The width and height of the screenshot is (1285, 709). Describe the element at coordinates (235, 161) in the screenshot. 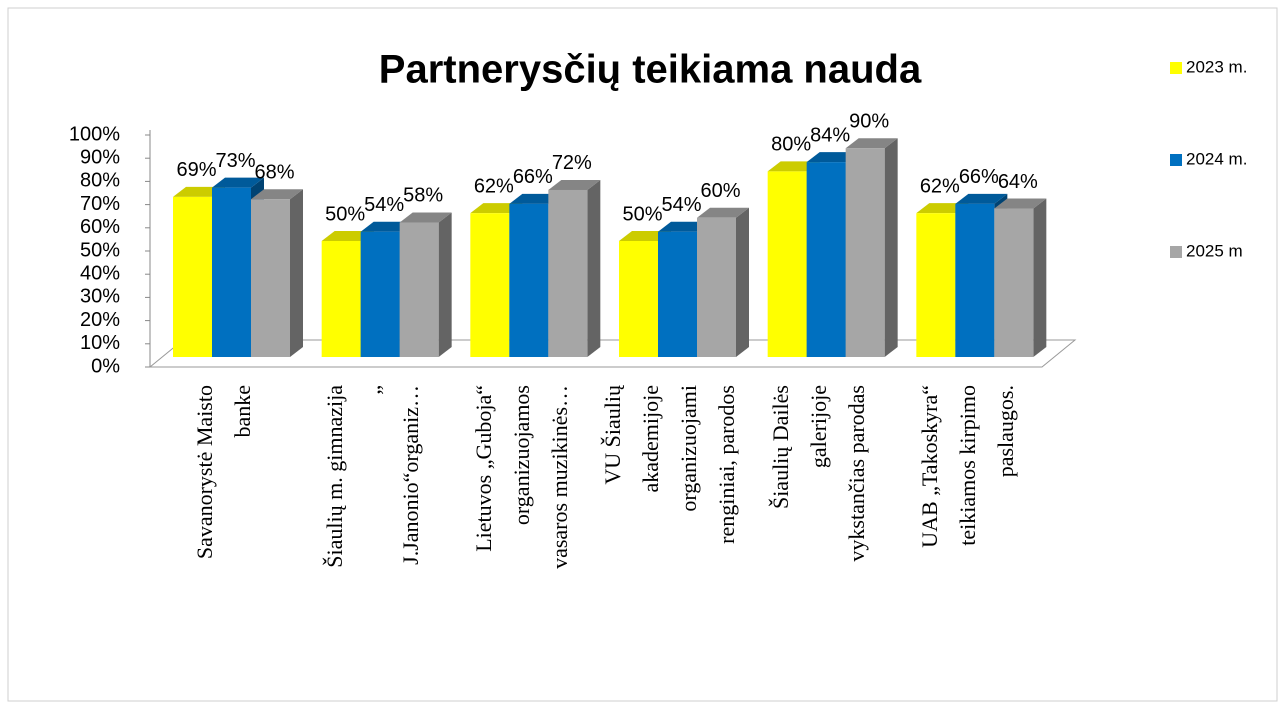

I see `data-label: 73%` at that location.